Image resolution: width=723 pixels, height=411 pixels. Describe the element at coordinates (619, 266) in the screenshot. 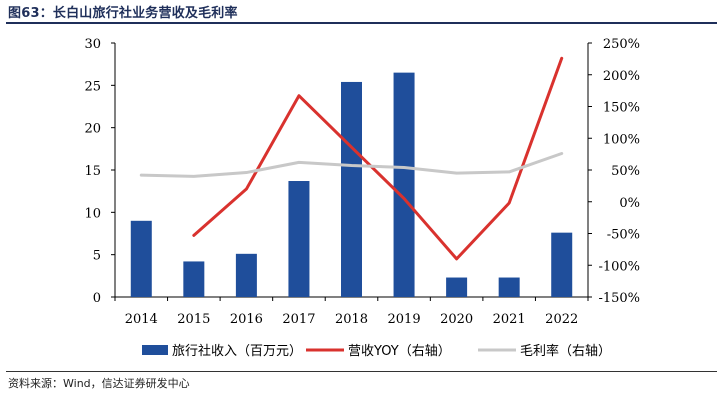

I see `right-tick-label: -100%` at that location.